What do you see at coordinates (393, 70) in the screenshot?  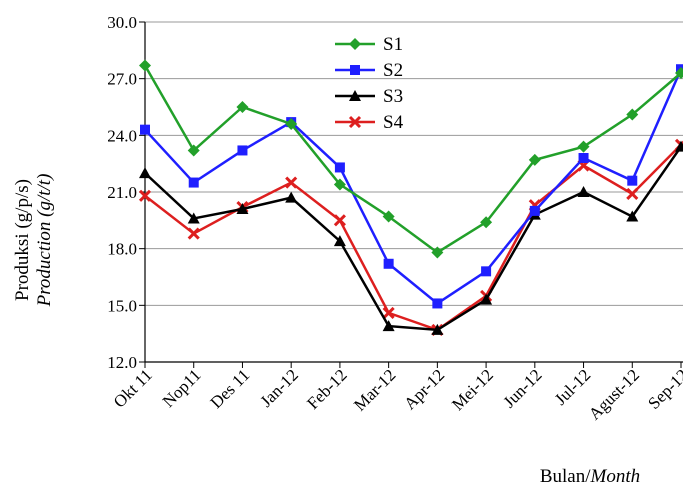 I see `legend-label: S2` at bounding box center [393, 70].